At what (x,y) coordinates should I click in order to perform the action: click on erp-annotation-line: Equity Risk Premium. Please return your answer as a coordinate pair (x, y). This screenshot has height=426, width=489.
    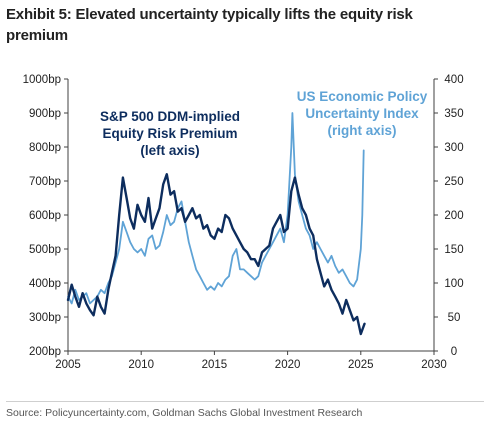
    Looking at the image, I should click on (169, 133).